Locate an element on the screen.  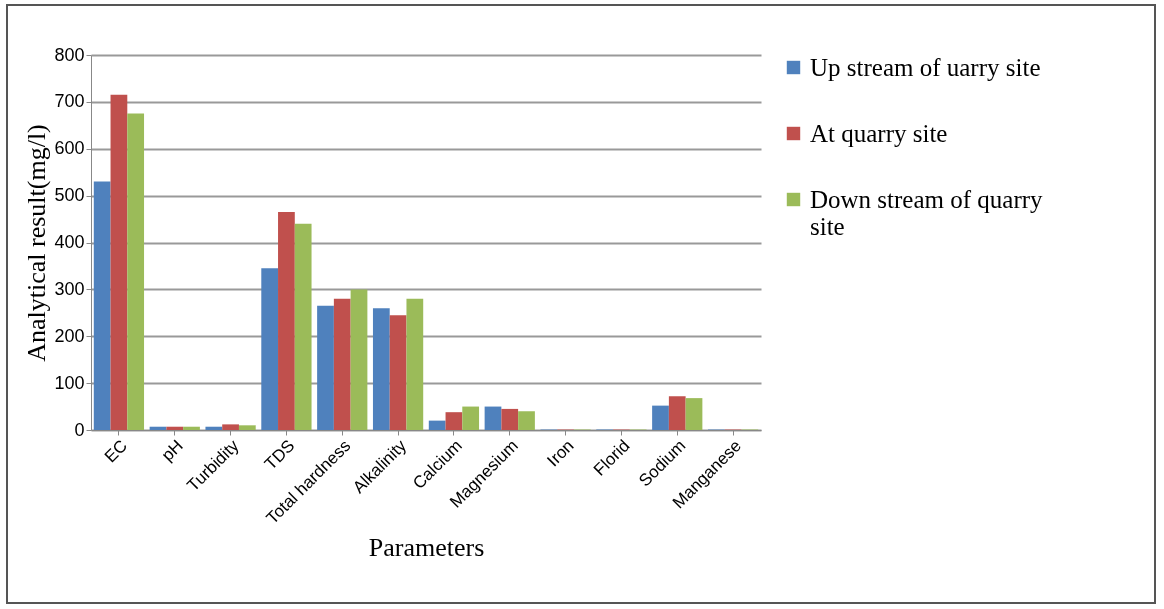
y-tick-label: 500 is located at coordinates (69, 195).